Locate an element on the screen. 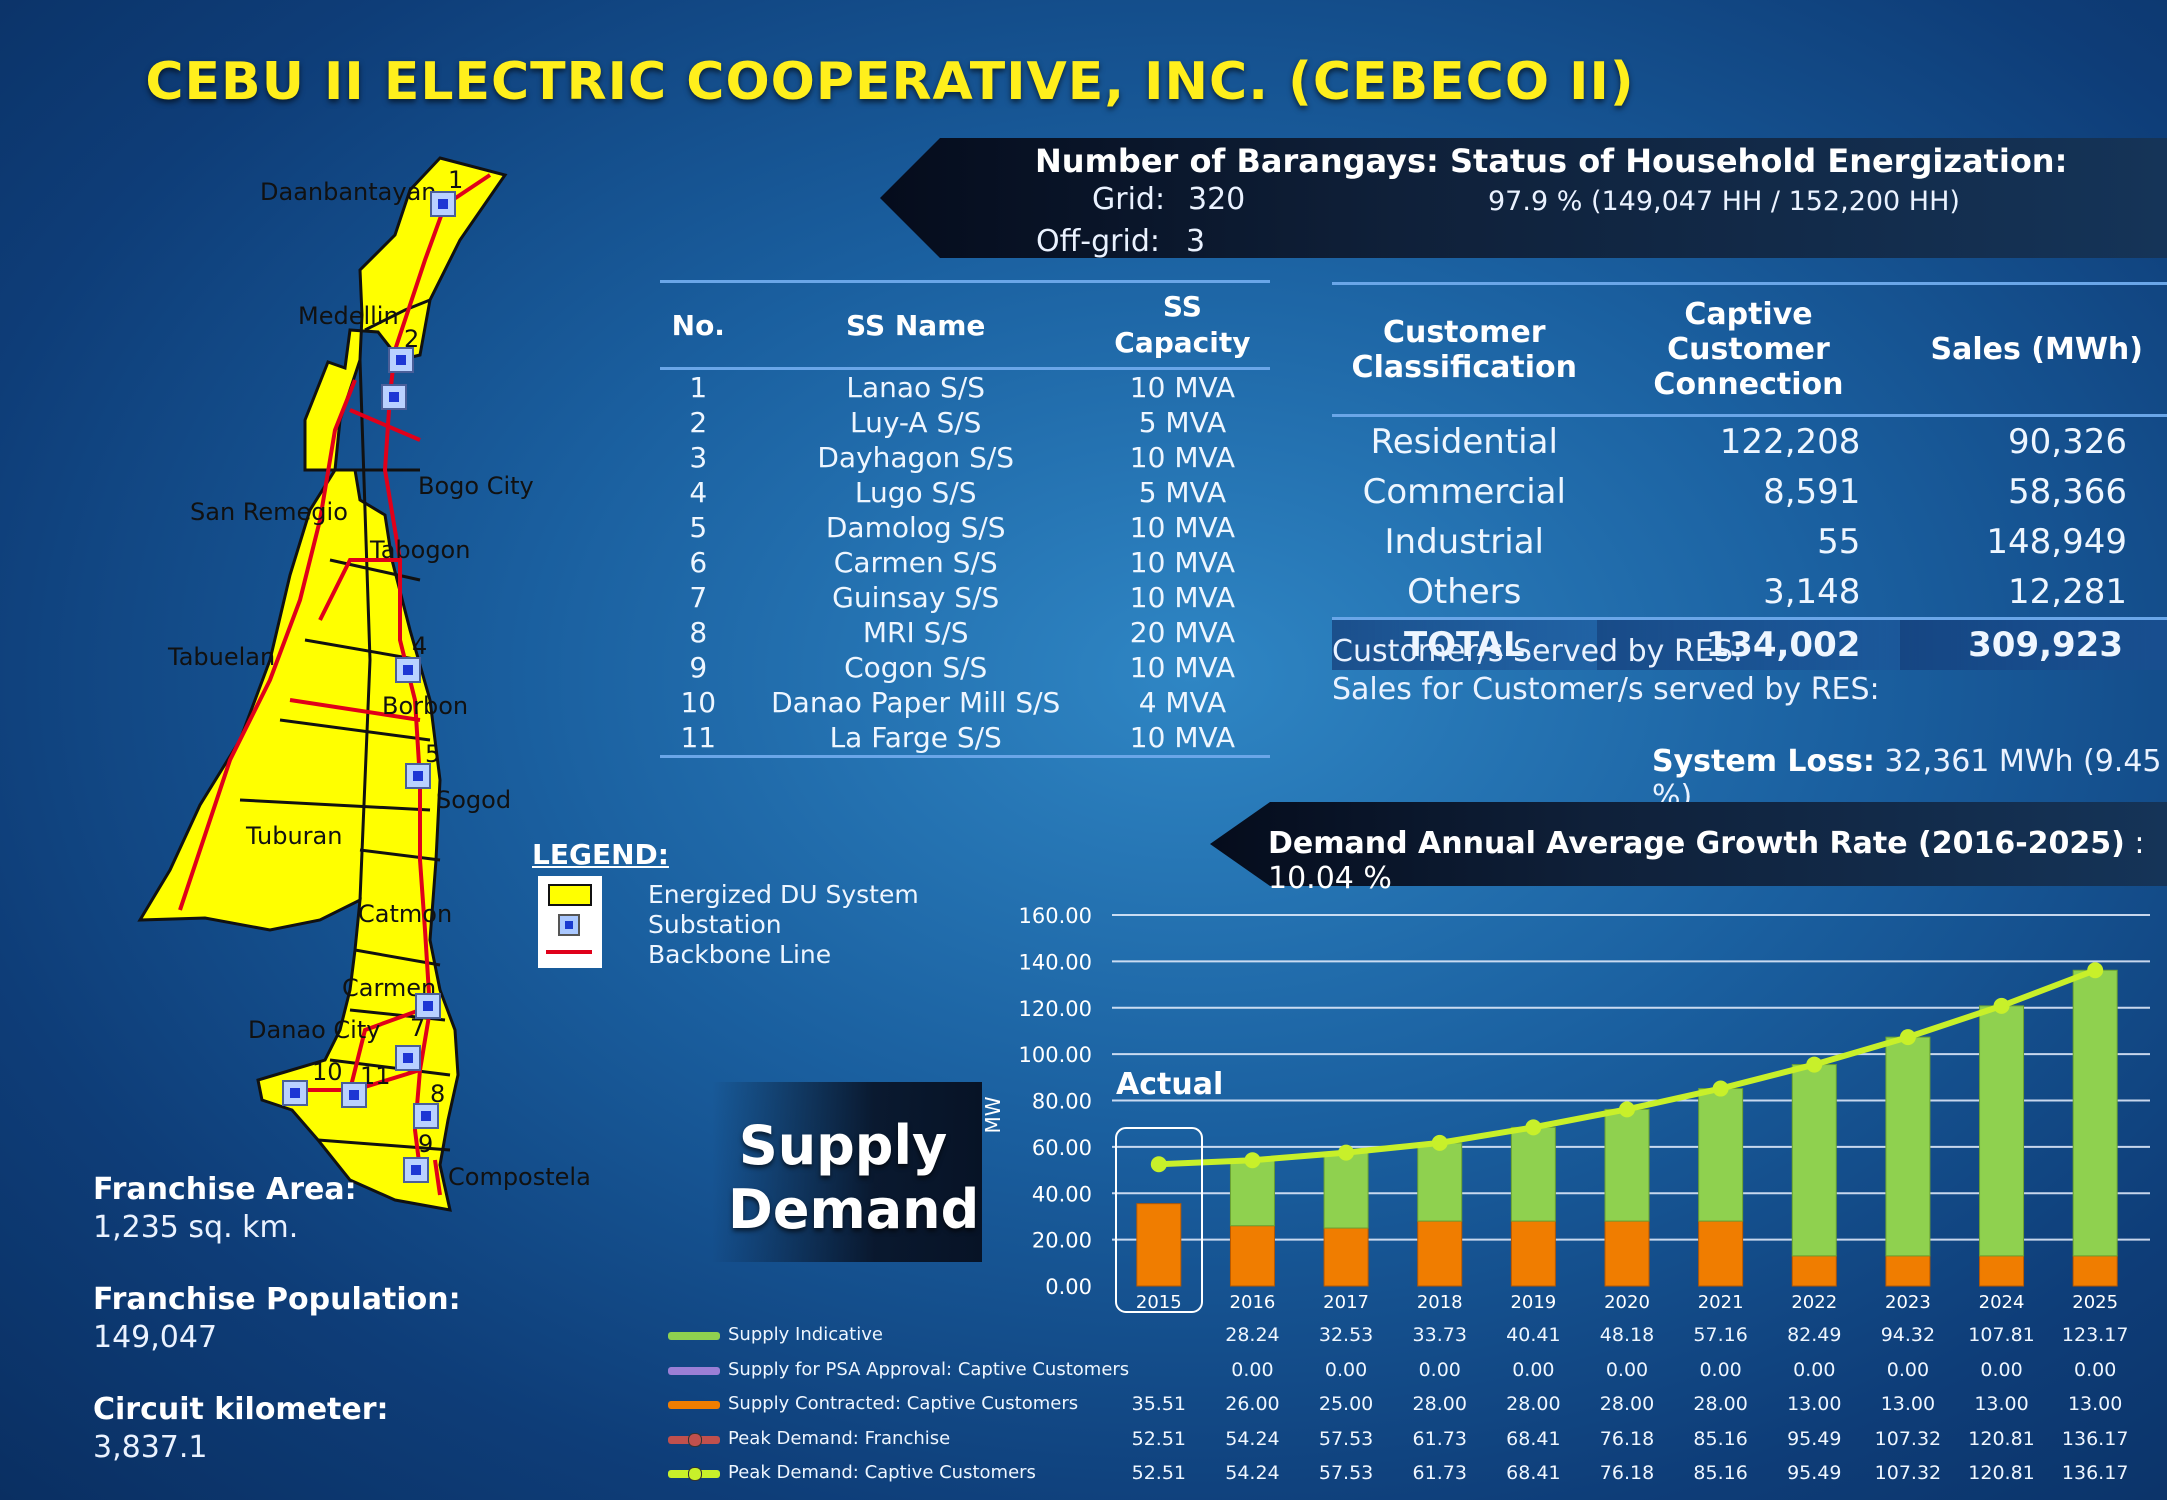  x-tick-label: 2022 is located at coordinates (1814, 1302).